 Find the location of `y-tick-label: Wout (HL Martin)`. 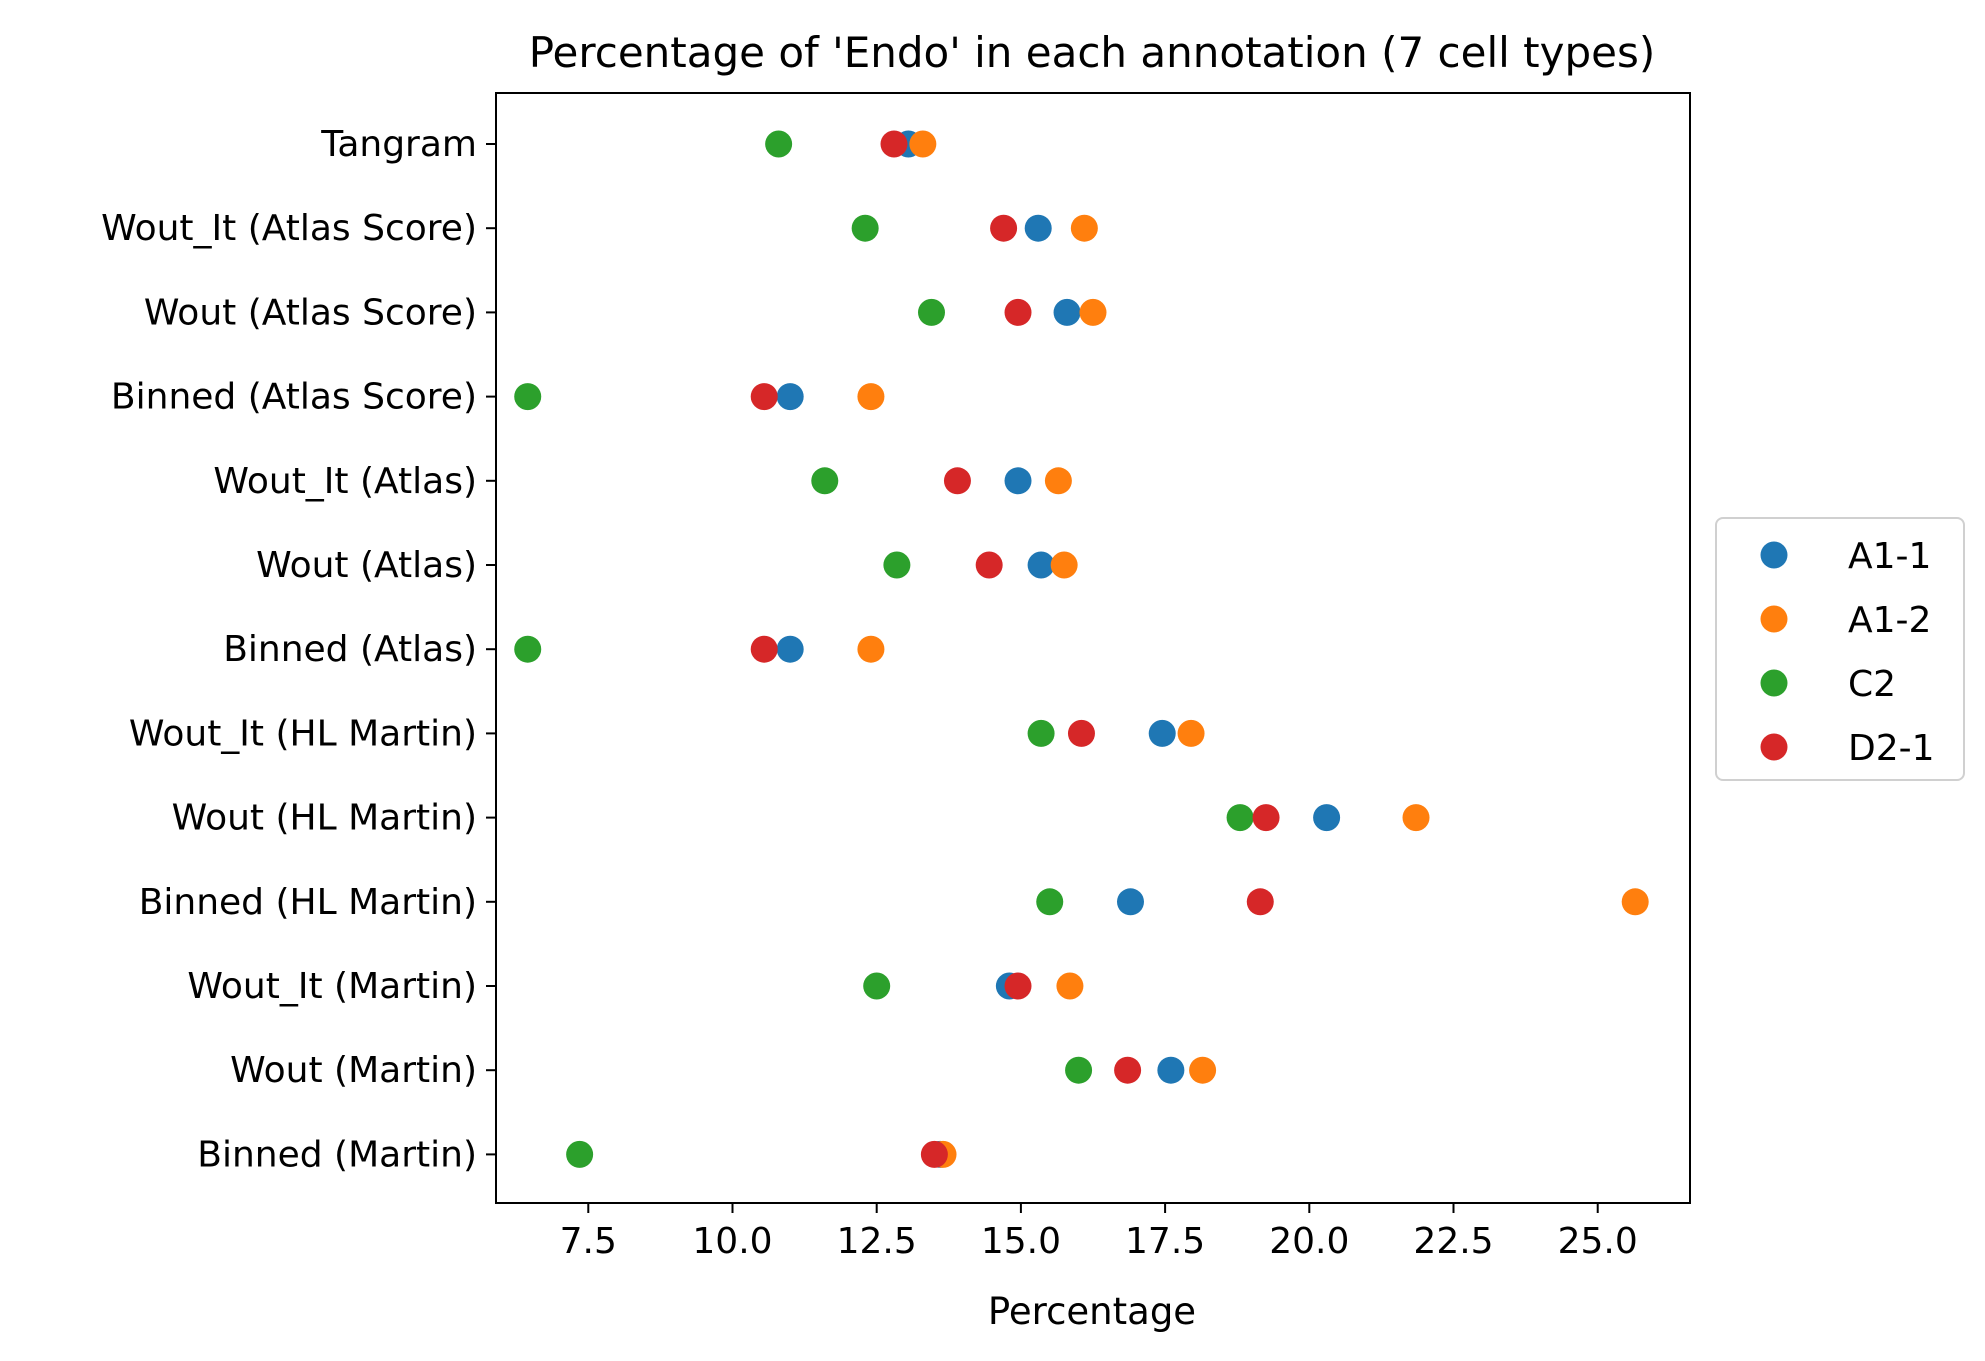

y-tick-label: Wout (HL Martin) is located at coordinates (324, 818).